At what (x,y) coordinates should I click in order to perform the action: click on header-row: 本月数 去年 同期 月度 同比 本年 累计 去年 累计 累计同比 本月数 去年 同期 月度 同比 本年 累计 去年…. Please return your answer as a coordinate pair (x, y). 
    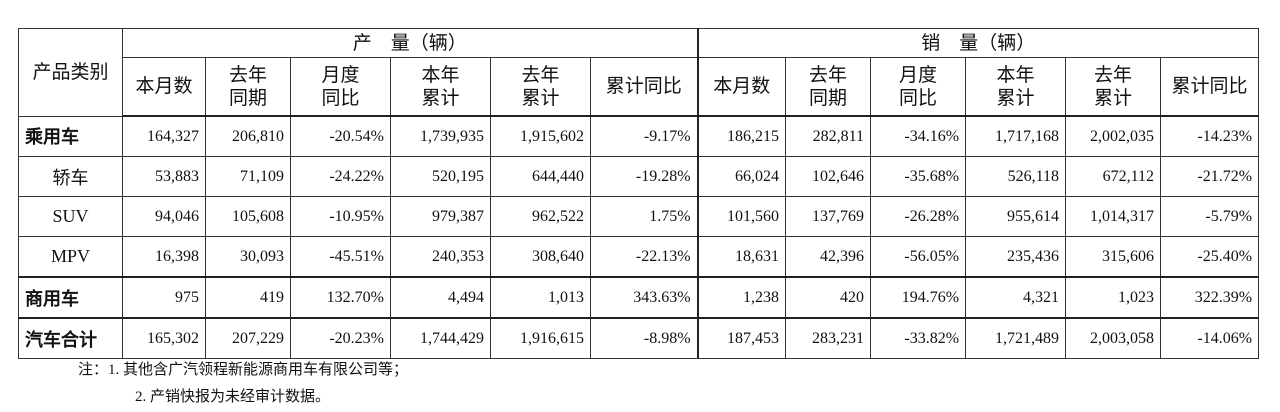
    Looking at the image, I should click on (639, 87).